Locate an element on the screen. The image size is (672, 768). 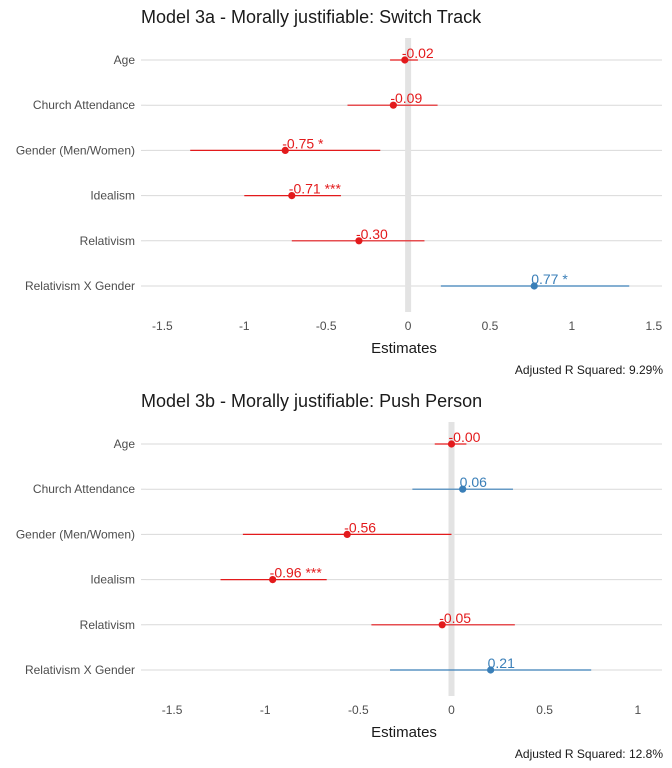
estimate-label: -0.75 * is located at coordinates (303, 143).